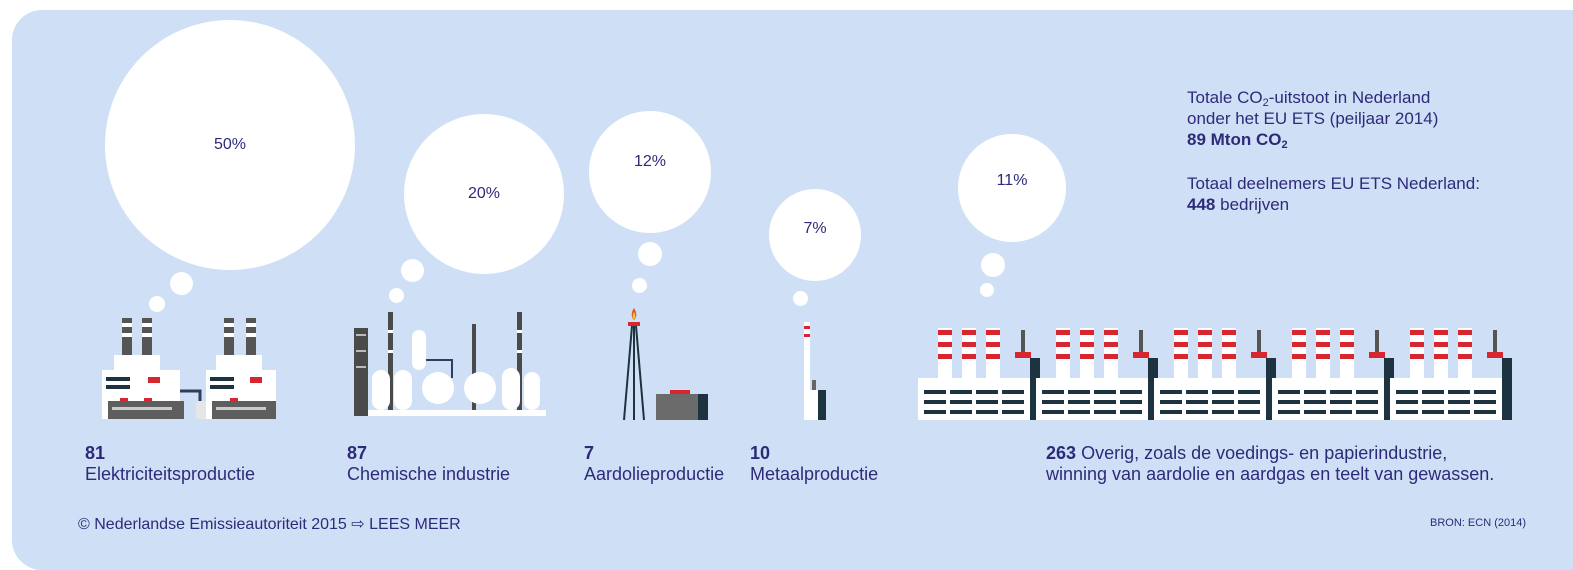 Image resolution: width=1573 pixels, height=570 pixels. I want to click on arrow-right-icon: ⇨, so click(358, 524).